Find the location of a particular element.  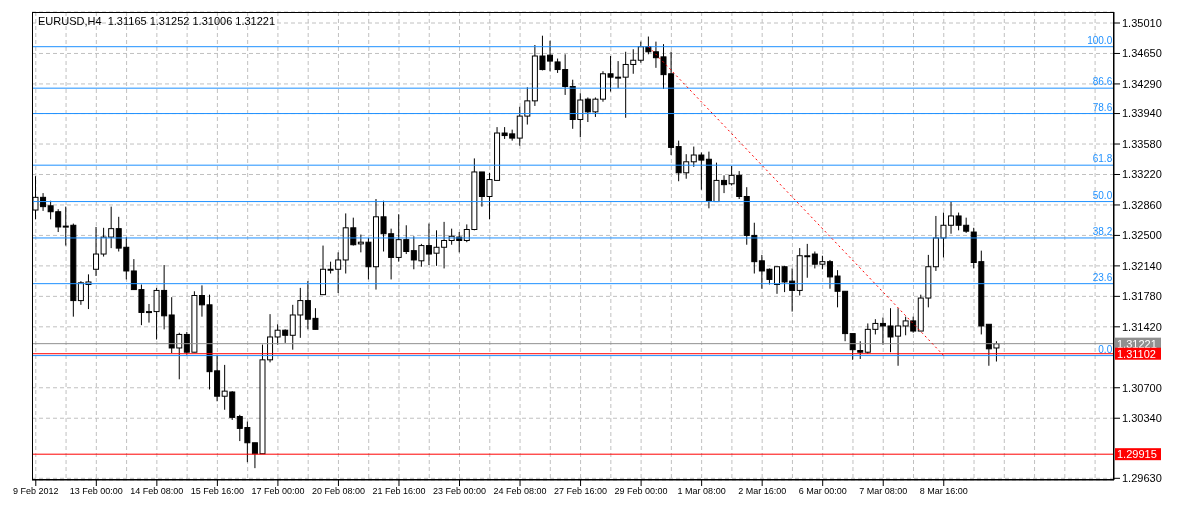

y-tick-label: 1.32500 is located at coordinates (1142, 235).